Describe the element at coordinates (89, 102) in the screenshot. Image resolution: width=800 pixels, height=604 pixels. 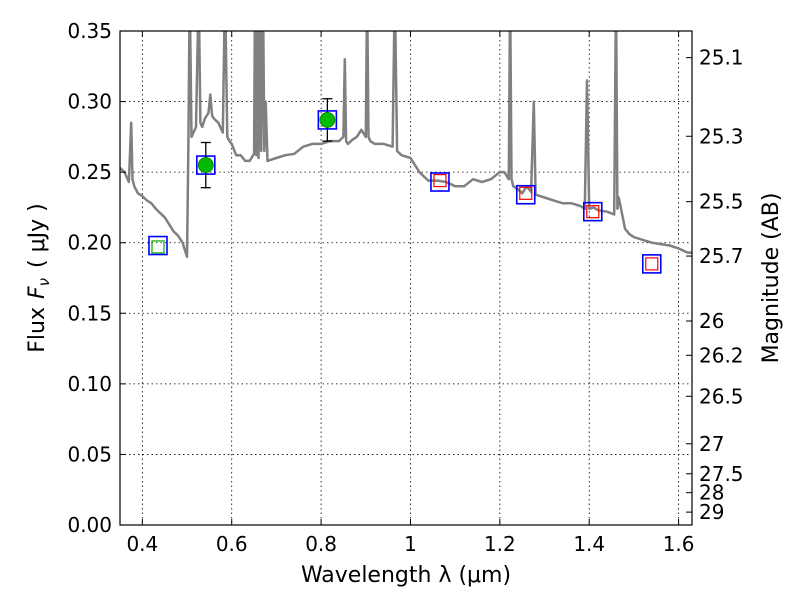
I see `y-tick-label: 0.30` at that location.